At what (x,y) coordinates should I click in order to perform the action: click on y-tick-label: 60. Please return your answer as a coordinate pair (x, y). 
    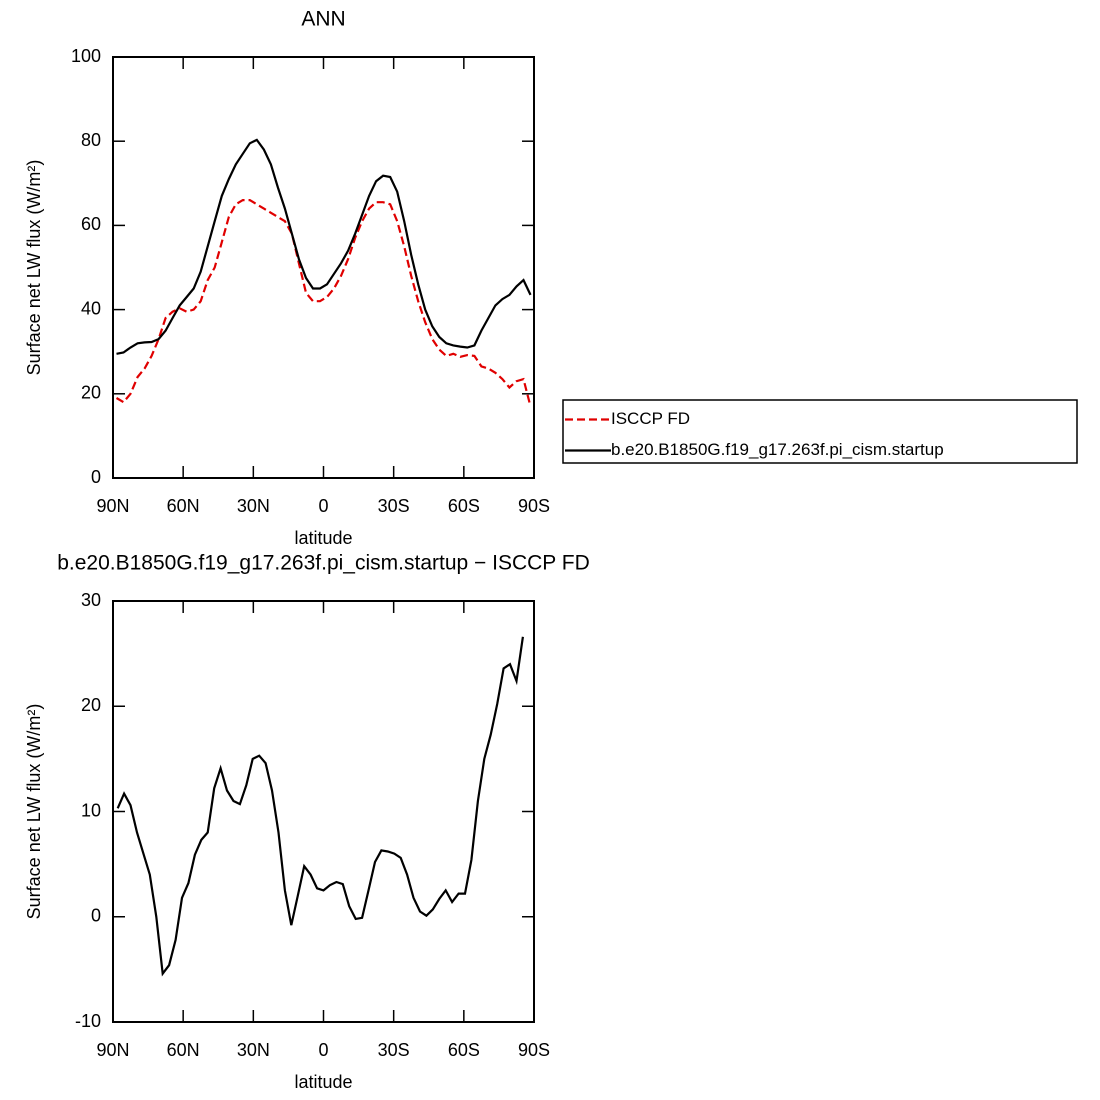
    Looking at the image, I should click on (91, 224).